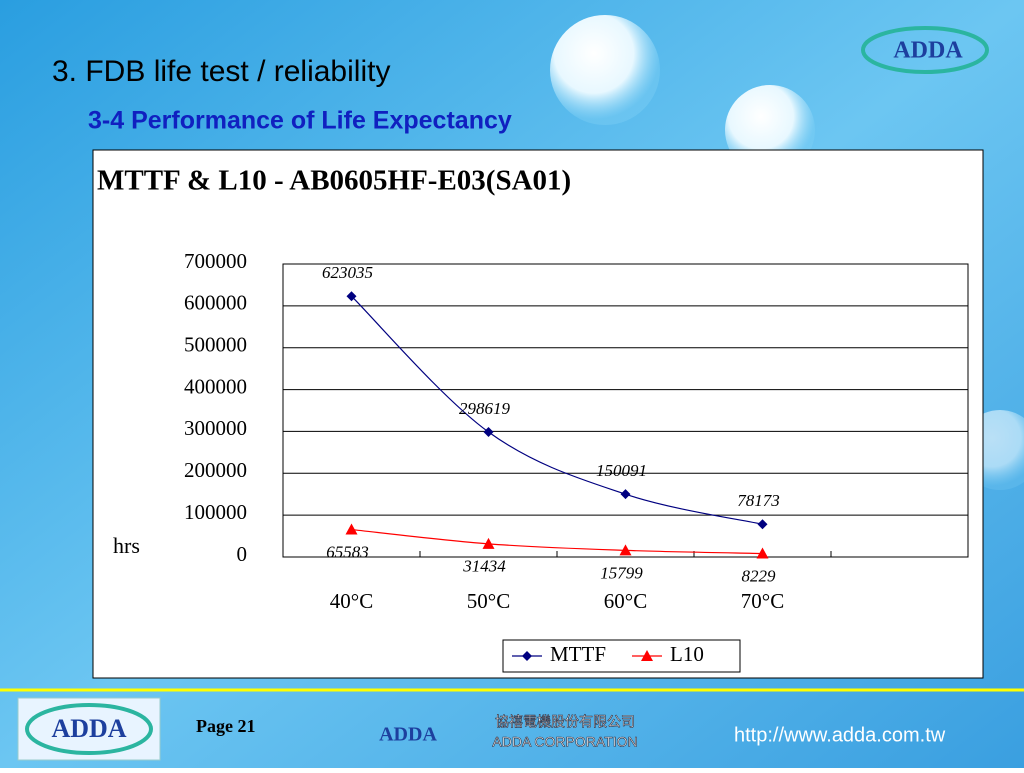 This screenshot has height=773, width=1024. What do you see at coordinates (621, 470) in the screenshot?
I see `data-label: 150091` at bounding box center [621, 470].